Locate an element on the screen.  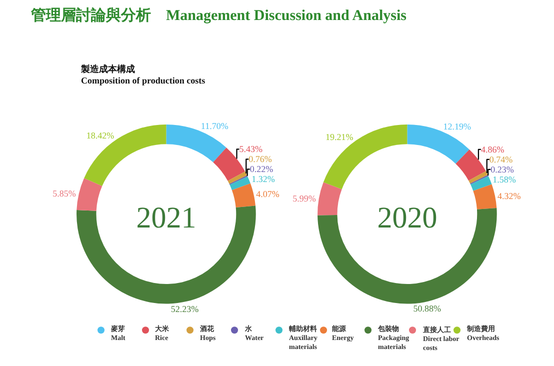
data-label: 4.32% is located at coordinates (510, 195).